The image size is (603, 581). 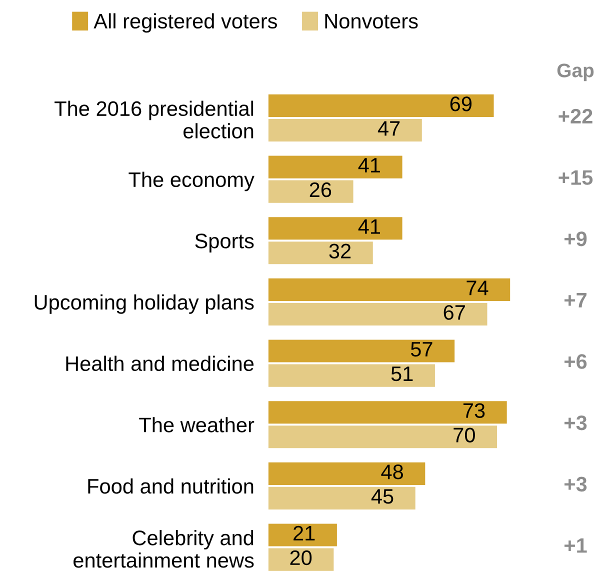 I want to click on y-tick-label: Upcoming holiday plans, so click(x=144, y=304).